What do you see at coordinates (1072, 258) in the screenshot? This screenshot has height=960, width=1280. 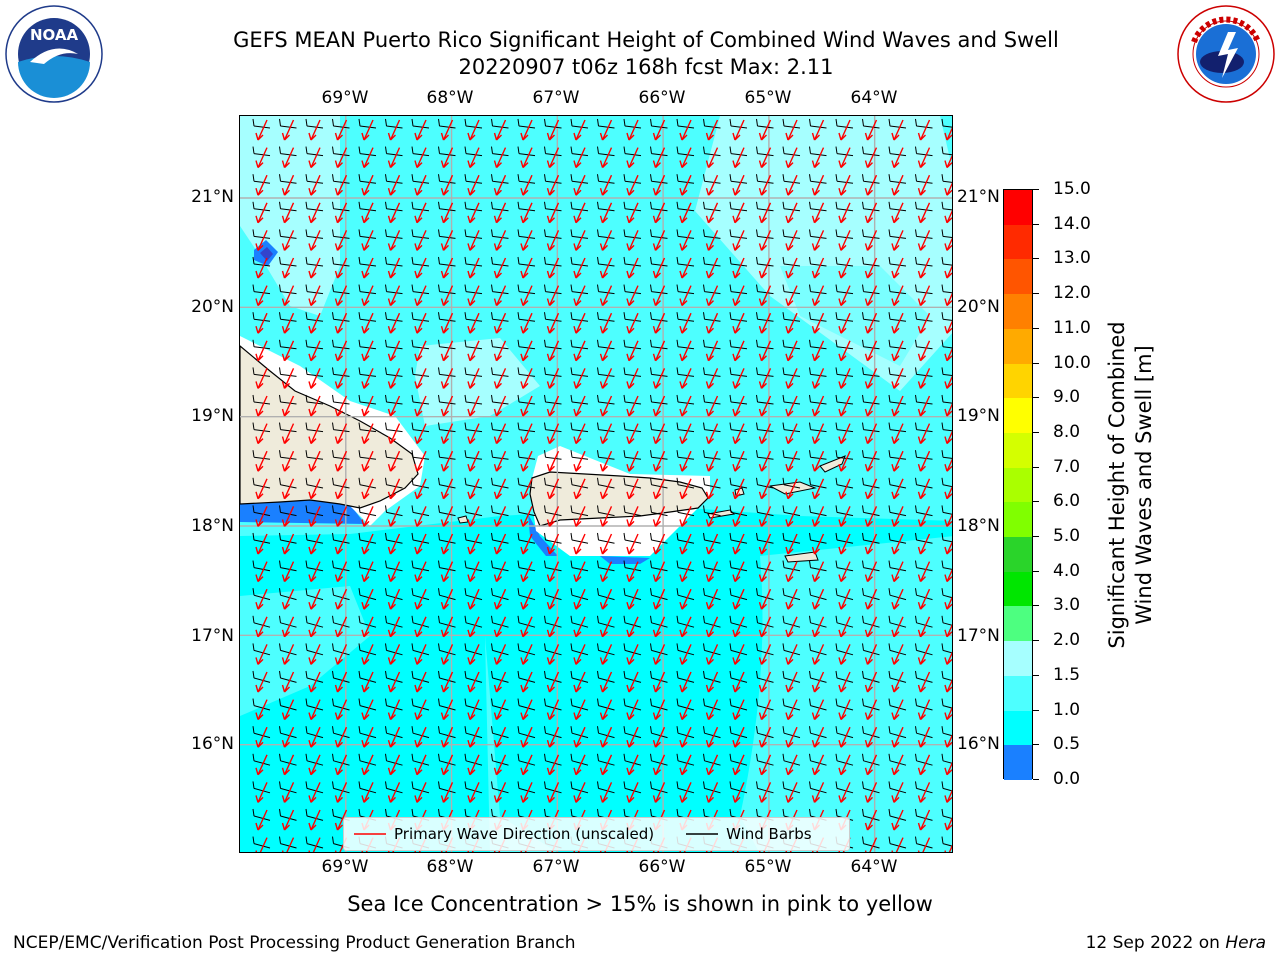 I see `colorbar-tick-label: 13.0` at bounding box center [1072, 258].